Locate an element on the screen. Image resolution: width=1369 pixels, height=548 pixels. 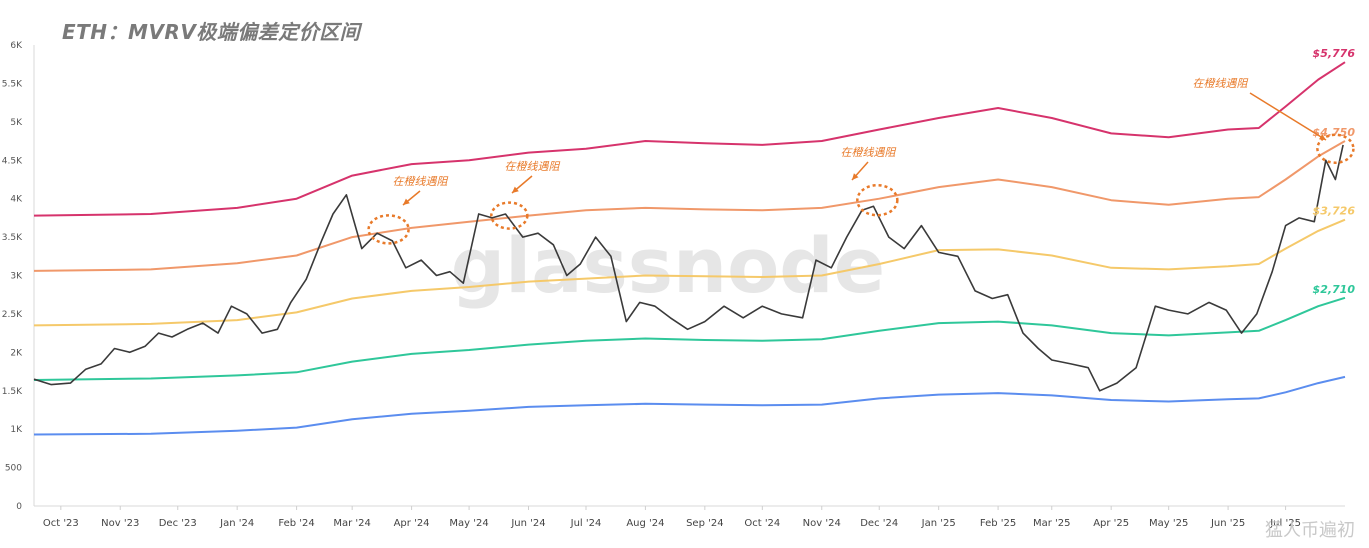
x-tick-label: May '25 is located at coordinates (1168, 523).